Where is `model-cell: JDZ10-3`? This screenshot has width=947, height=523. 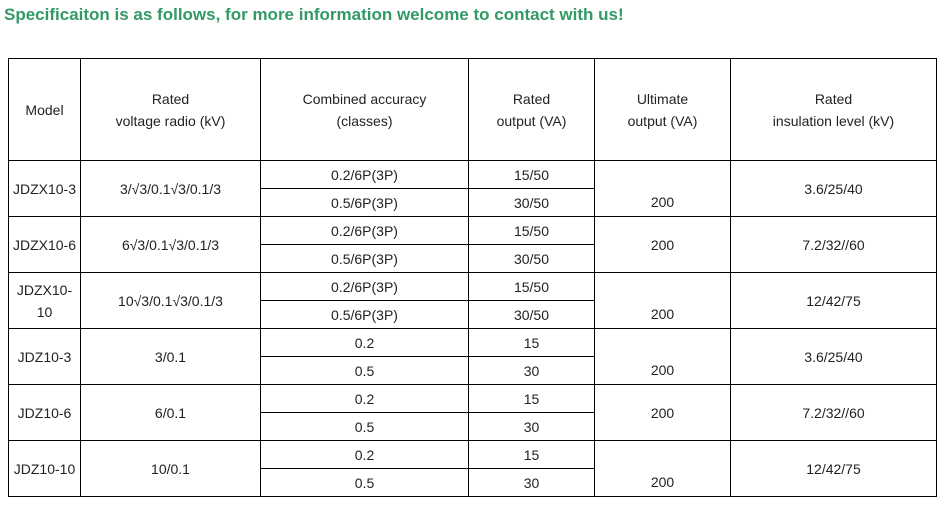 model-cell: JDZ10-3 is located at coordinates (44, 356).